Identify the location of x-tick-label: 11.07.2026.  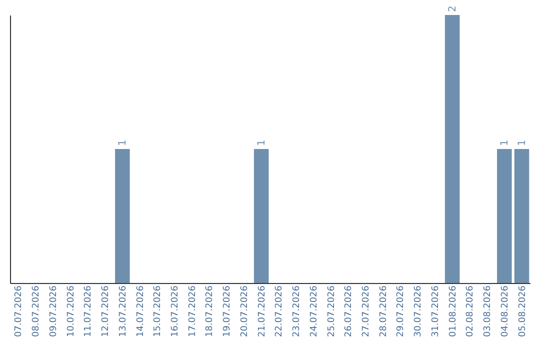
(89, 311).